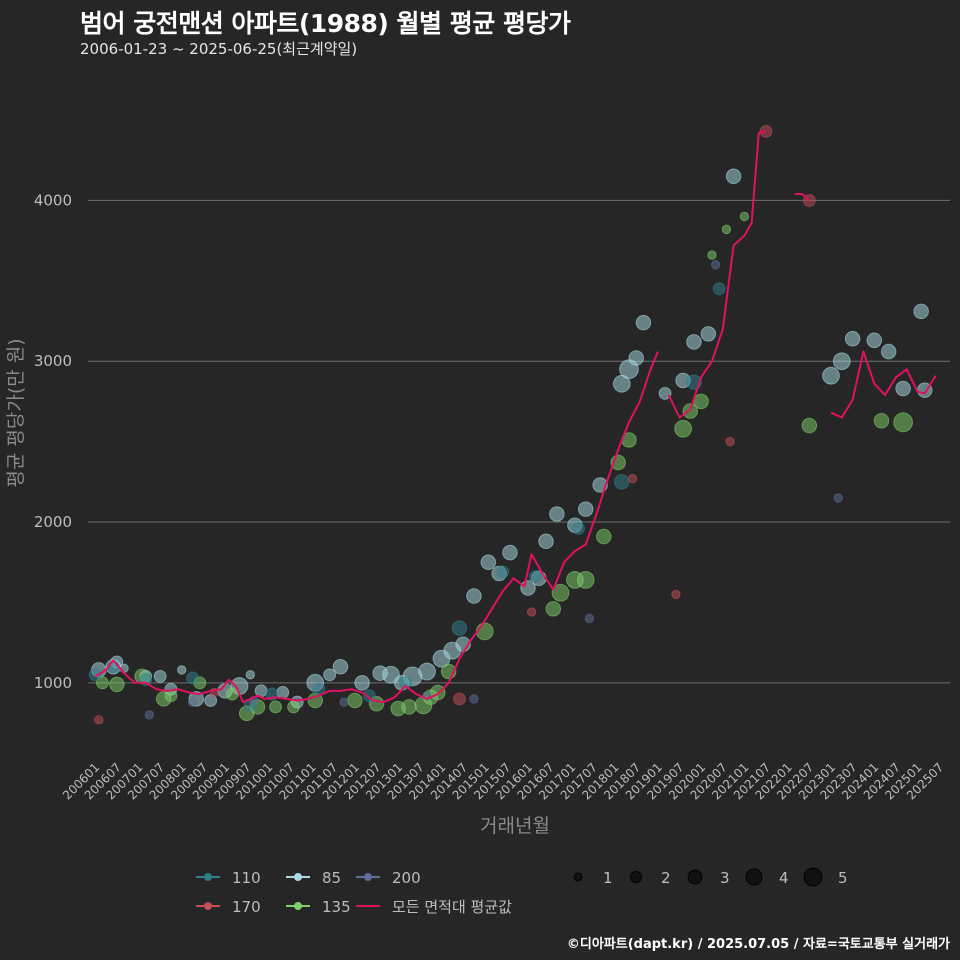 Image resolution: width=960 pixels, height=960 pixels. What do you see at coordinates (725, 878) in the screenshot?
I see `size-legend-label-3: 3` at bounding box center [725, 878].